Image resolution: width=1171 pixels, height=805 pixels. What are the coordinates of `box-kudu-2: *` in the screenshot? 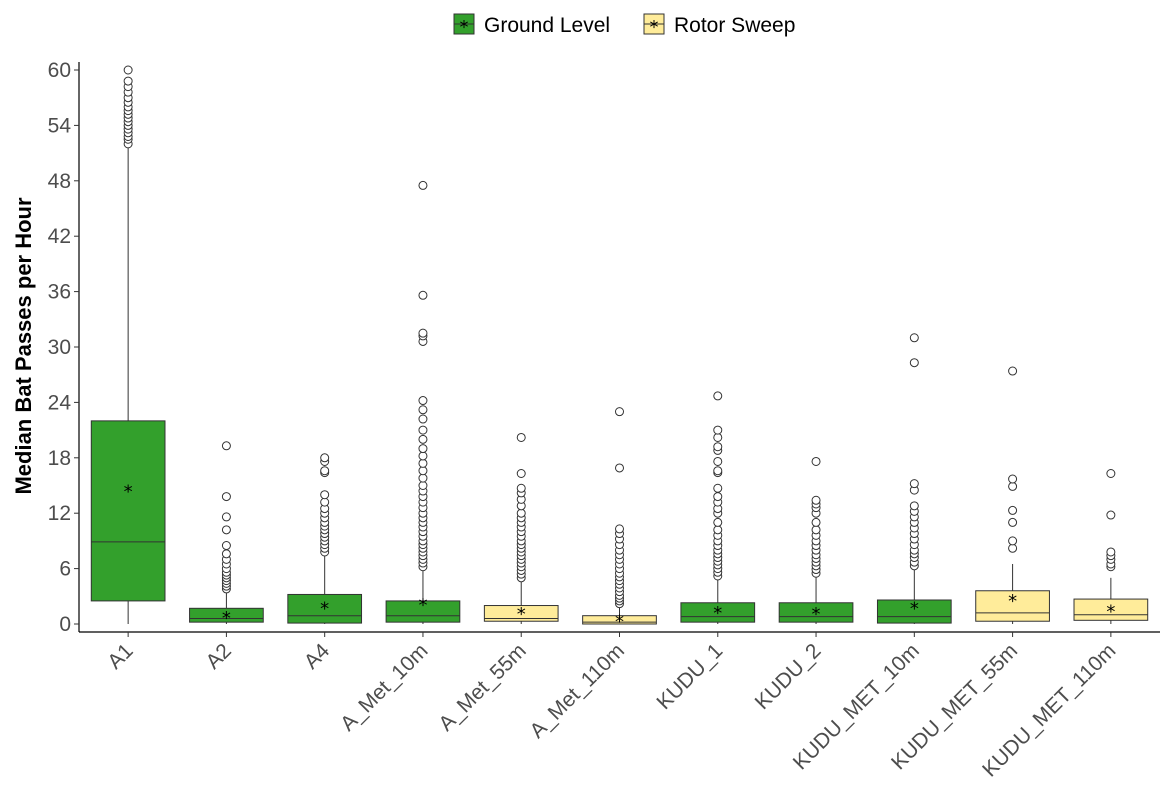 It's located at (816, 540).